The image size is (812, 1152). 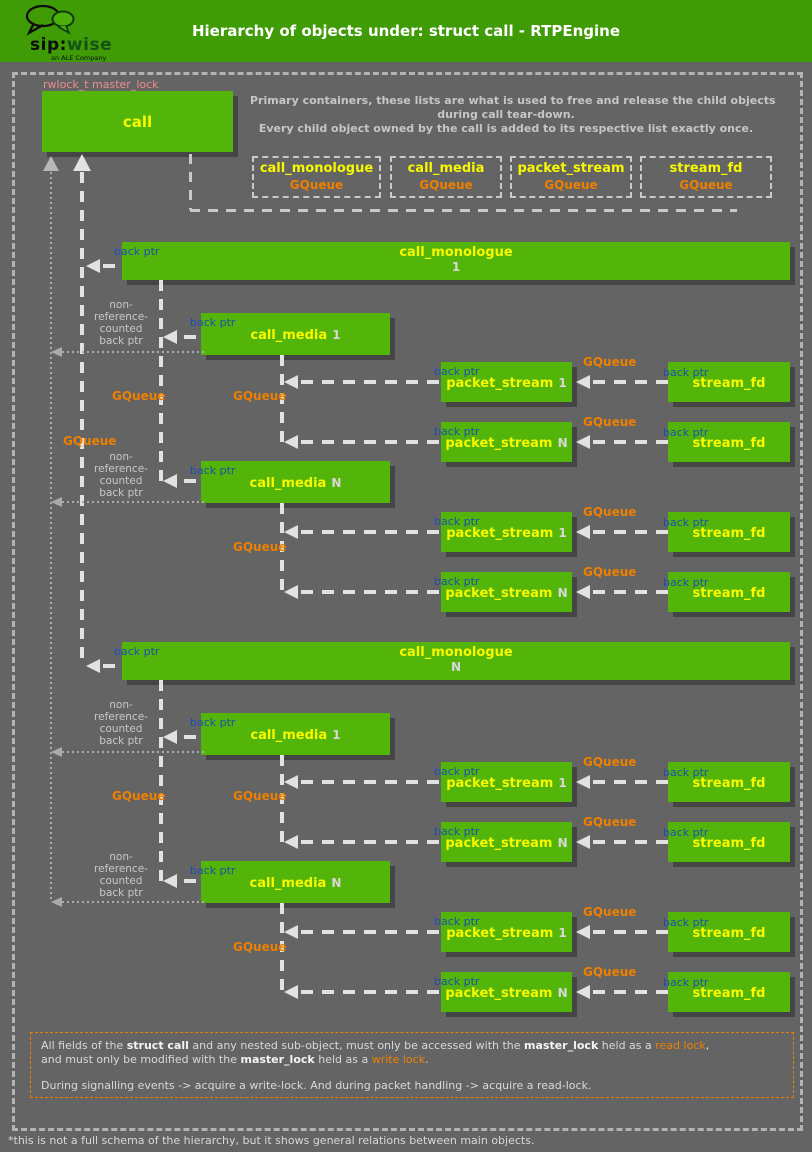 I want to click on container-title: packet_stream, so click(x=571, y=168).